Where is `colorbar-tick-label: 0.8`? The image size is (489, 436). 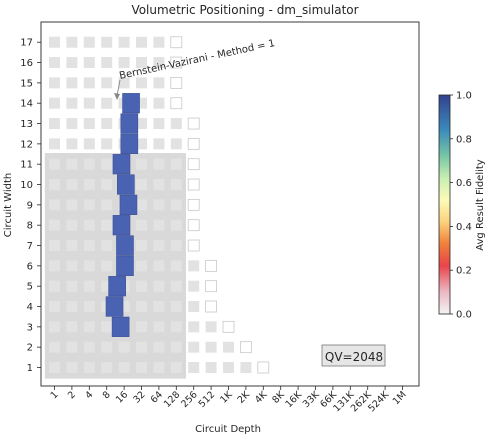
colorbar-tick-label: 0.8 is located at coordinates (464, 139).